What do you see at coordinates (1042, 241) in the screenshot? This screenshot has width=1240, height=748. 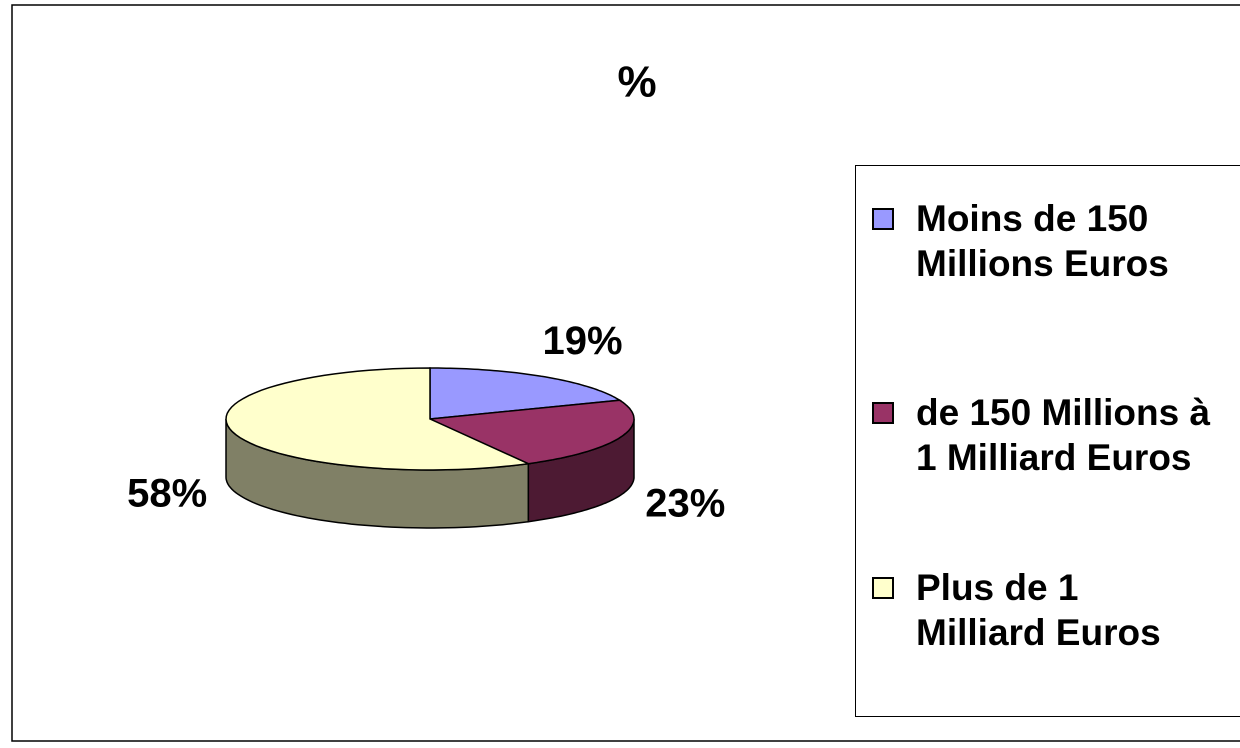 I see `legend-label: Moins de 150 Millions Euros` at bounding box center [1042, 241].